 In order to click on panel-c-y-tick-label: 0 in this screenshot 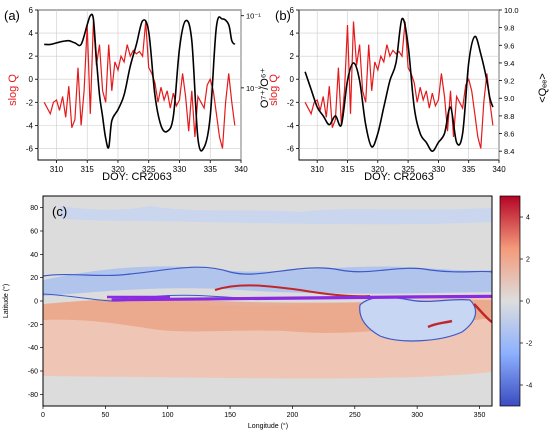, I will do `click(36, 302)`.